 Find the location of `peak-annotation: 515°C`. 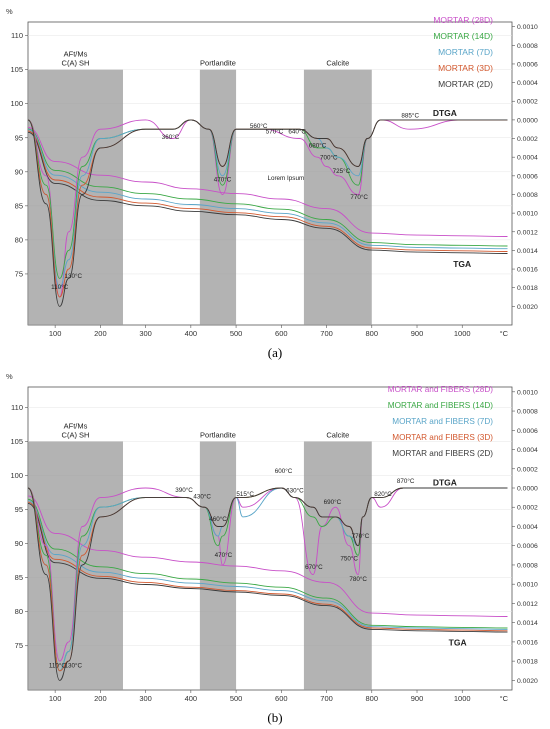

peak-annotation: 515°C is located at coordinates (245, 494).